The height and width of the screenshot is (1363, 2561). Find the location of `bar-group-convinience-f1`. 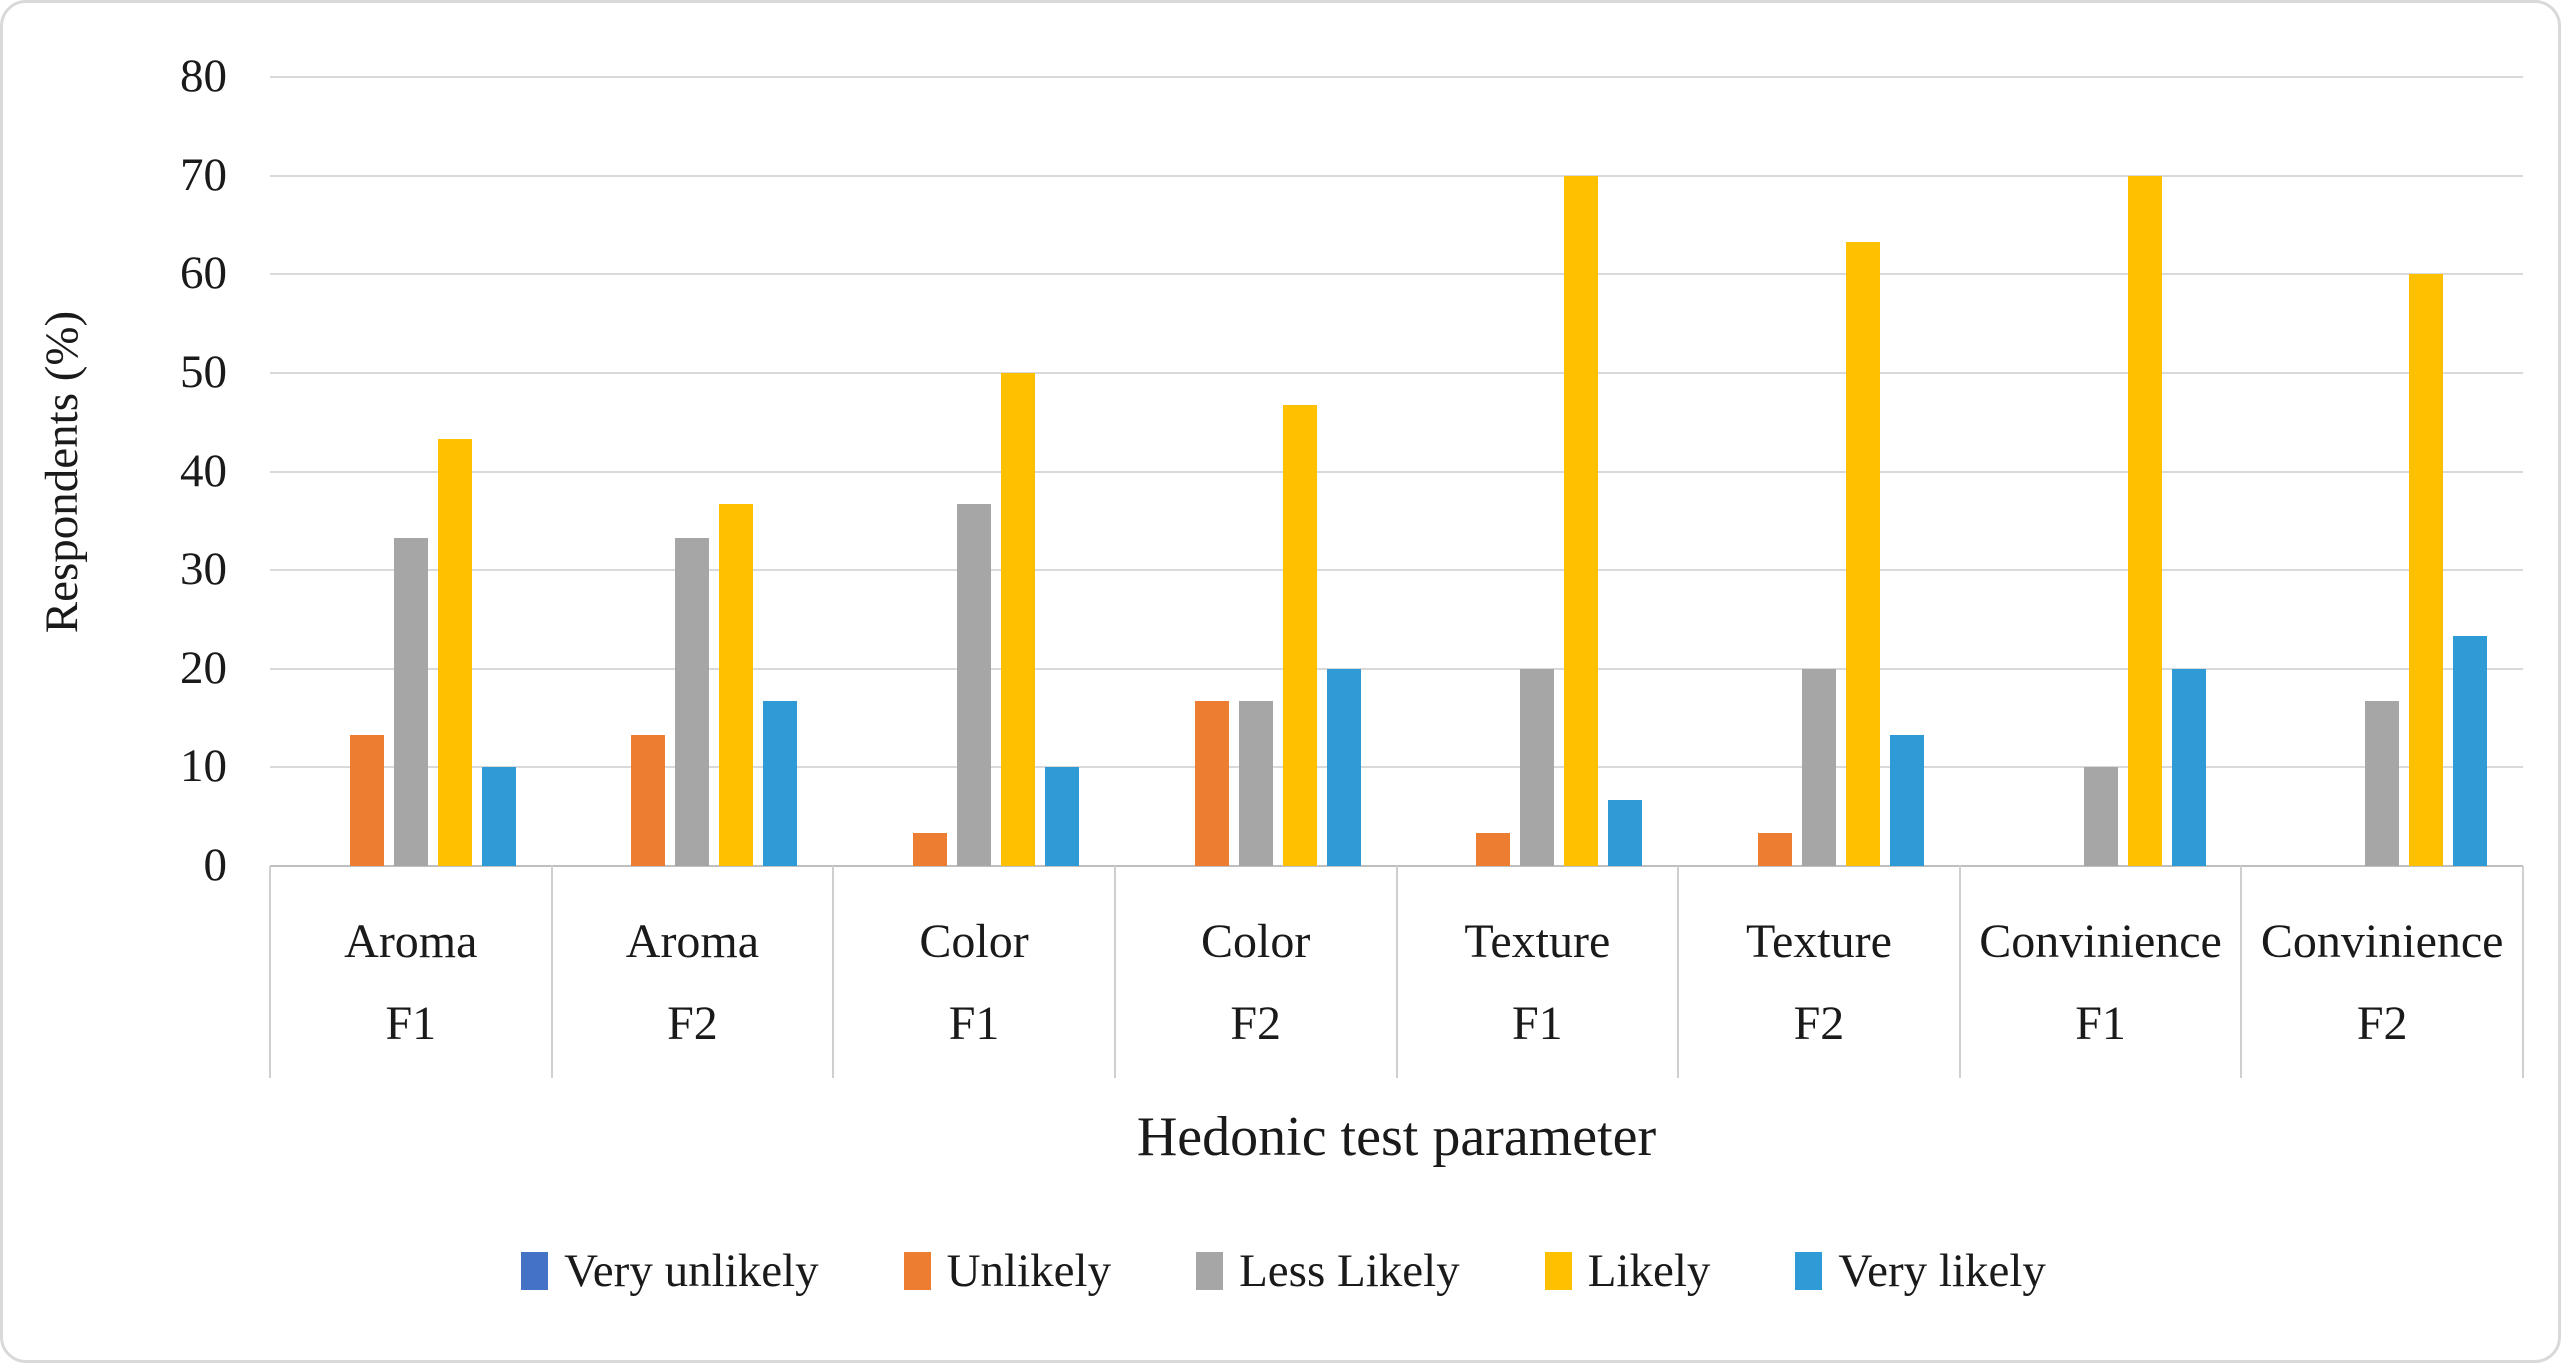

bar-group-convinience-f1 is located at coordinates (2101, 471).